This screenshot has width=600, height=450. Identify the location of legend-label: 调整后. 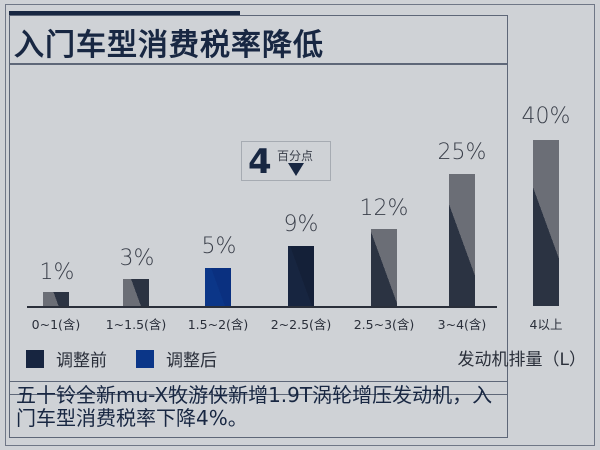
(191, 361).